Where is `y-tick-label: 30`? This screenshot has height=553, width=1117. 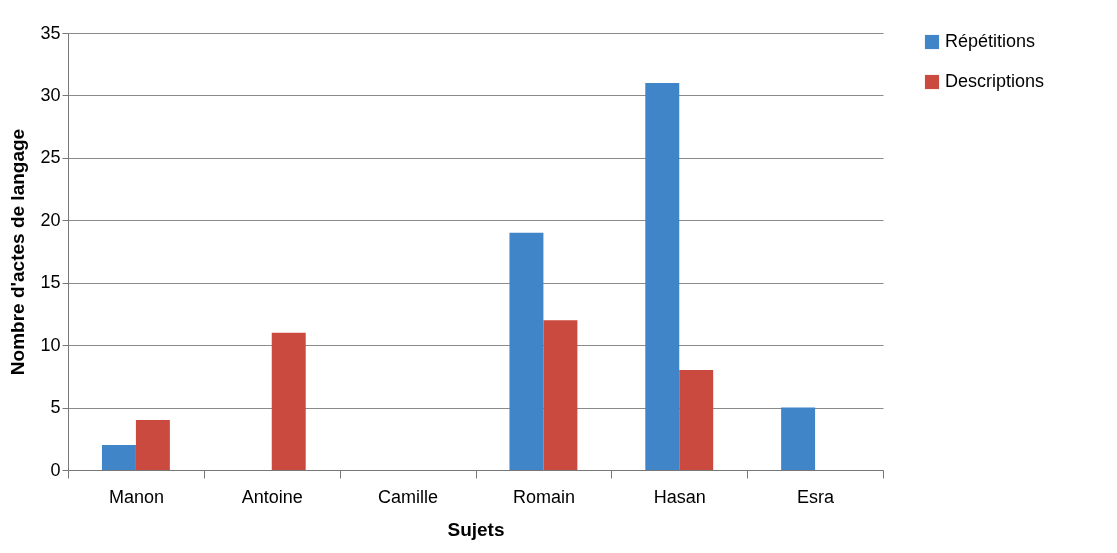 y-tick-label: 30 is located at coordinates (50, 94).